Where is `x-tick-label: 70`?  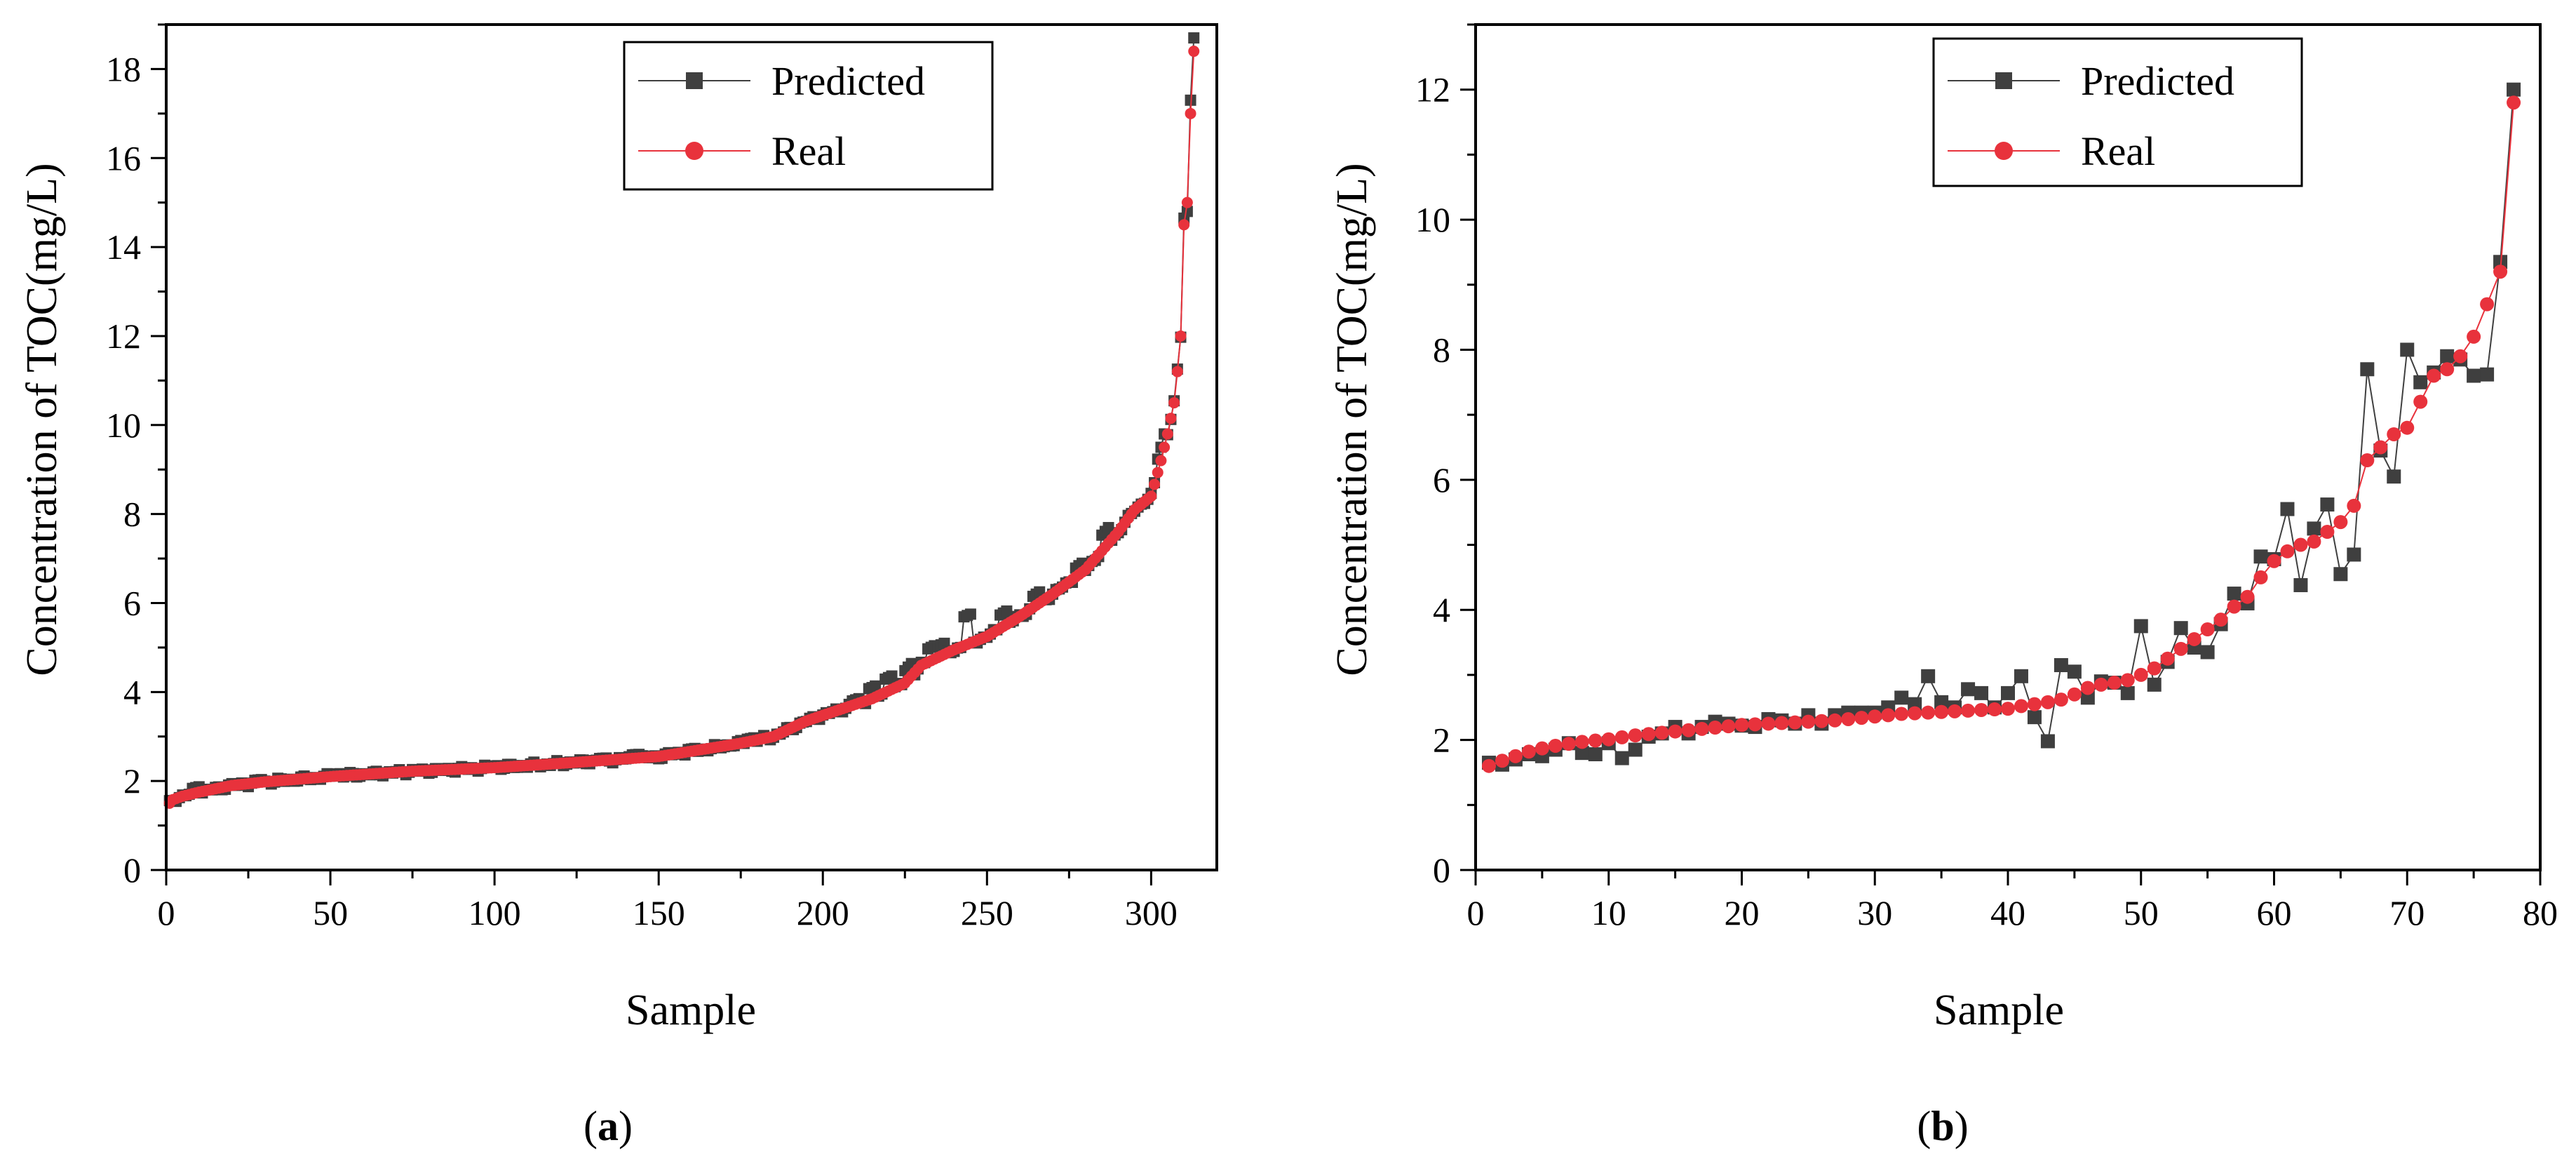 x-tick-label: 70 is located at coordinates (2407, 912).